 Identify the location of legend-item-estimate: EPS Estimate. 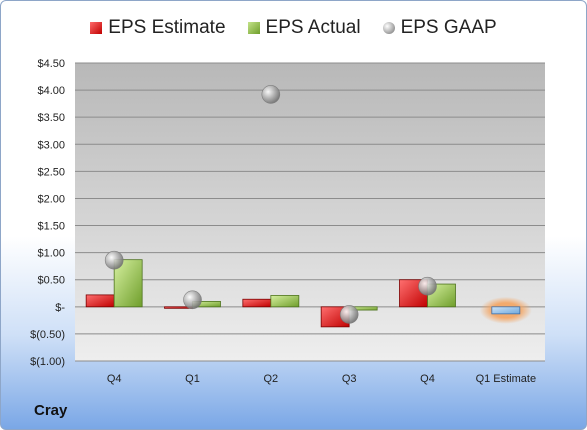
(158, 28).